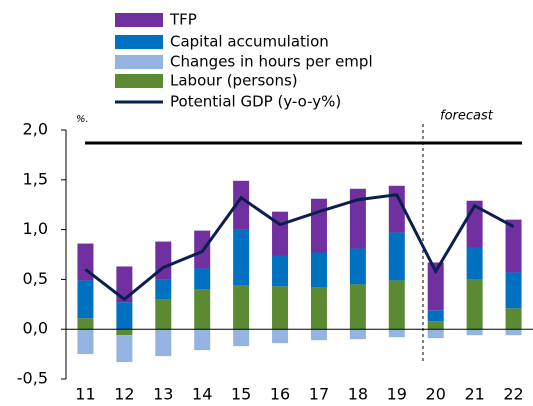 This screenshot has height=406, width=533. Describe the element at coordinates (35, 178) in the screenshot. I see `y-tick-label: 1,5` at that location.